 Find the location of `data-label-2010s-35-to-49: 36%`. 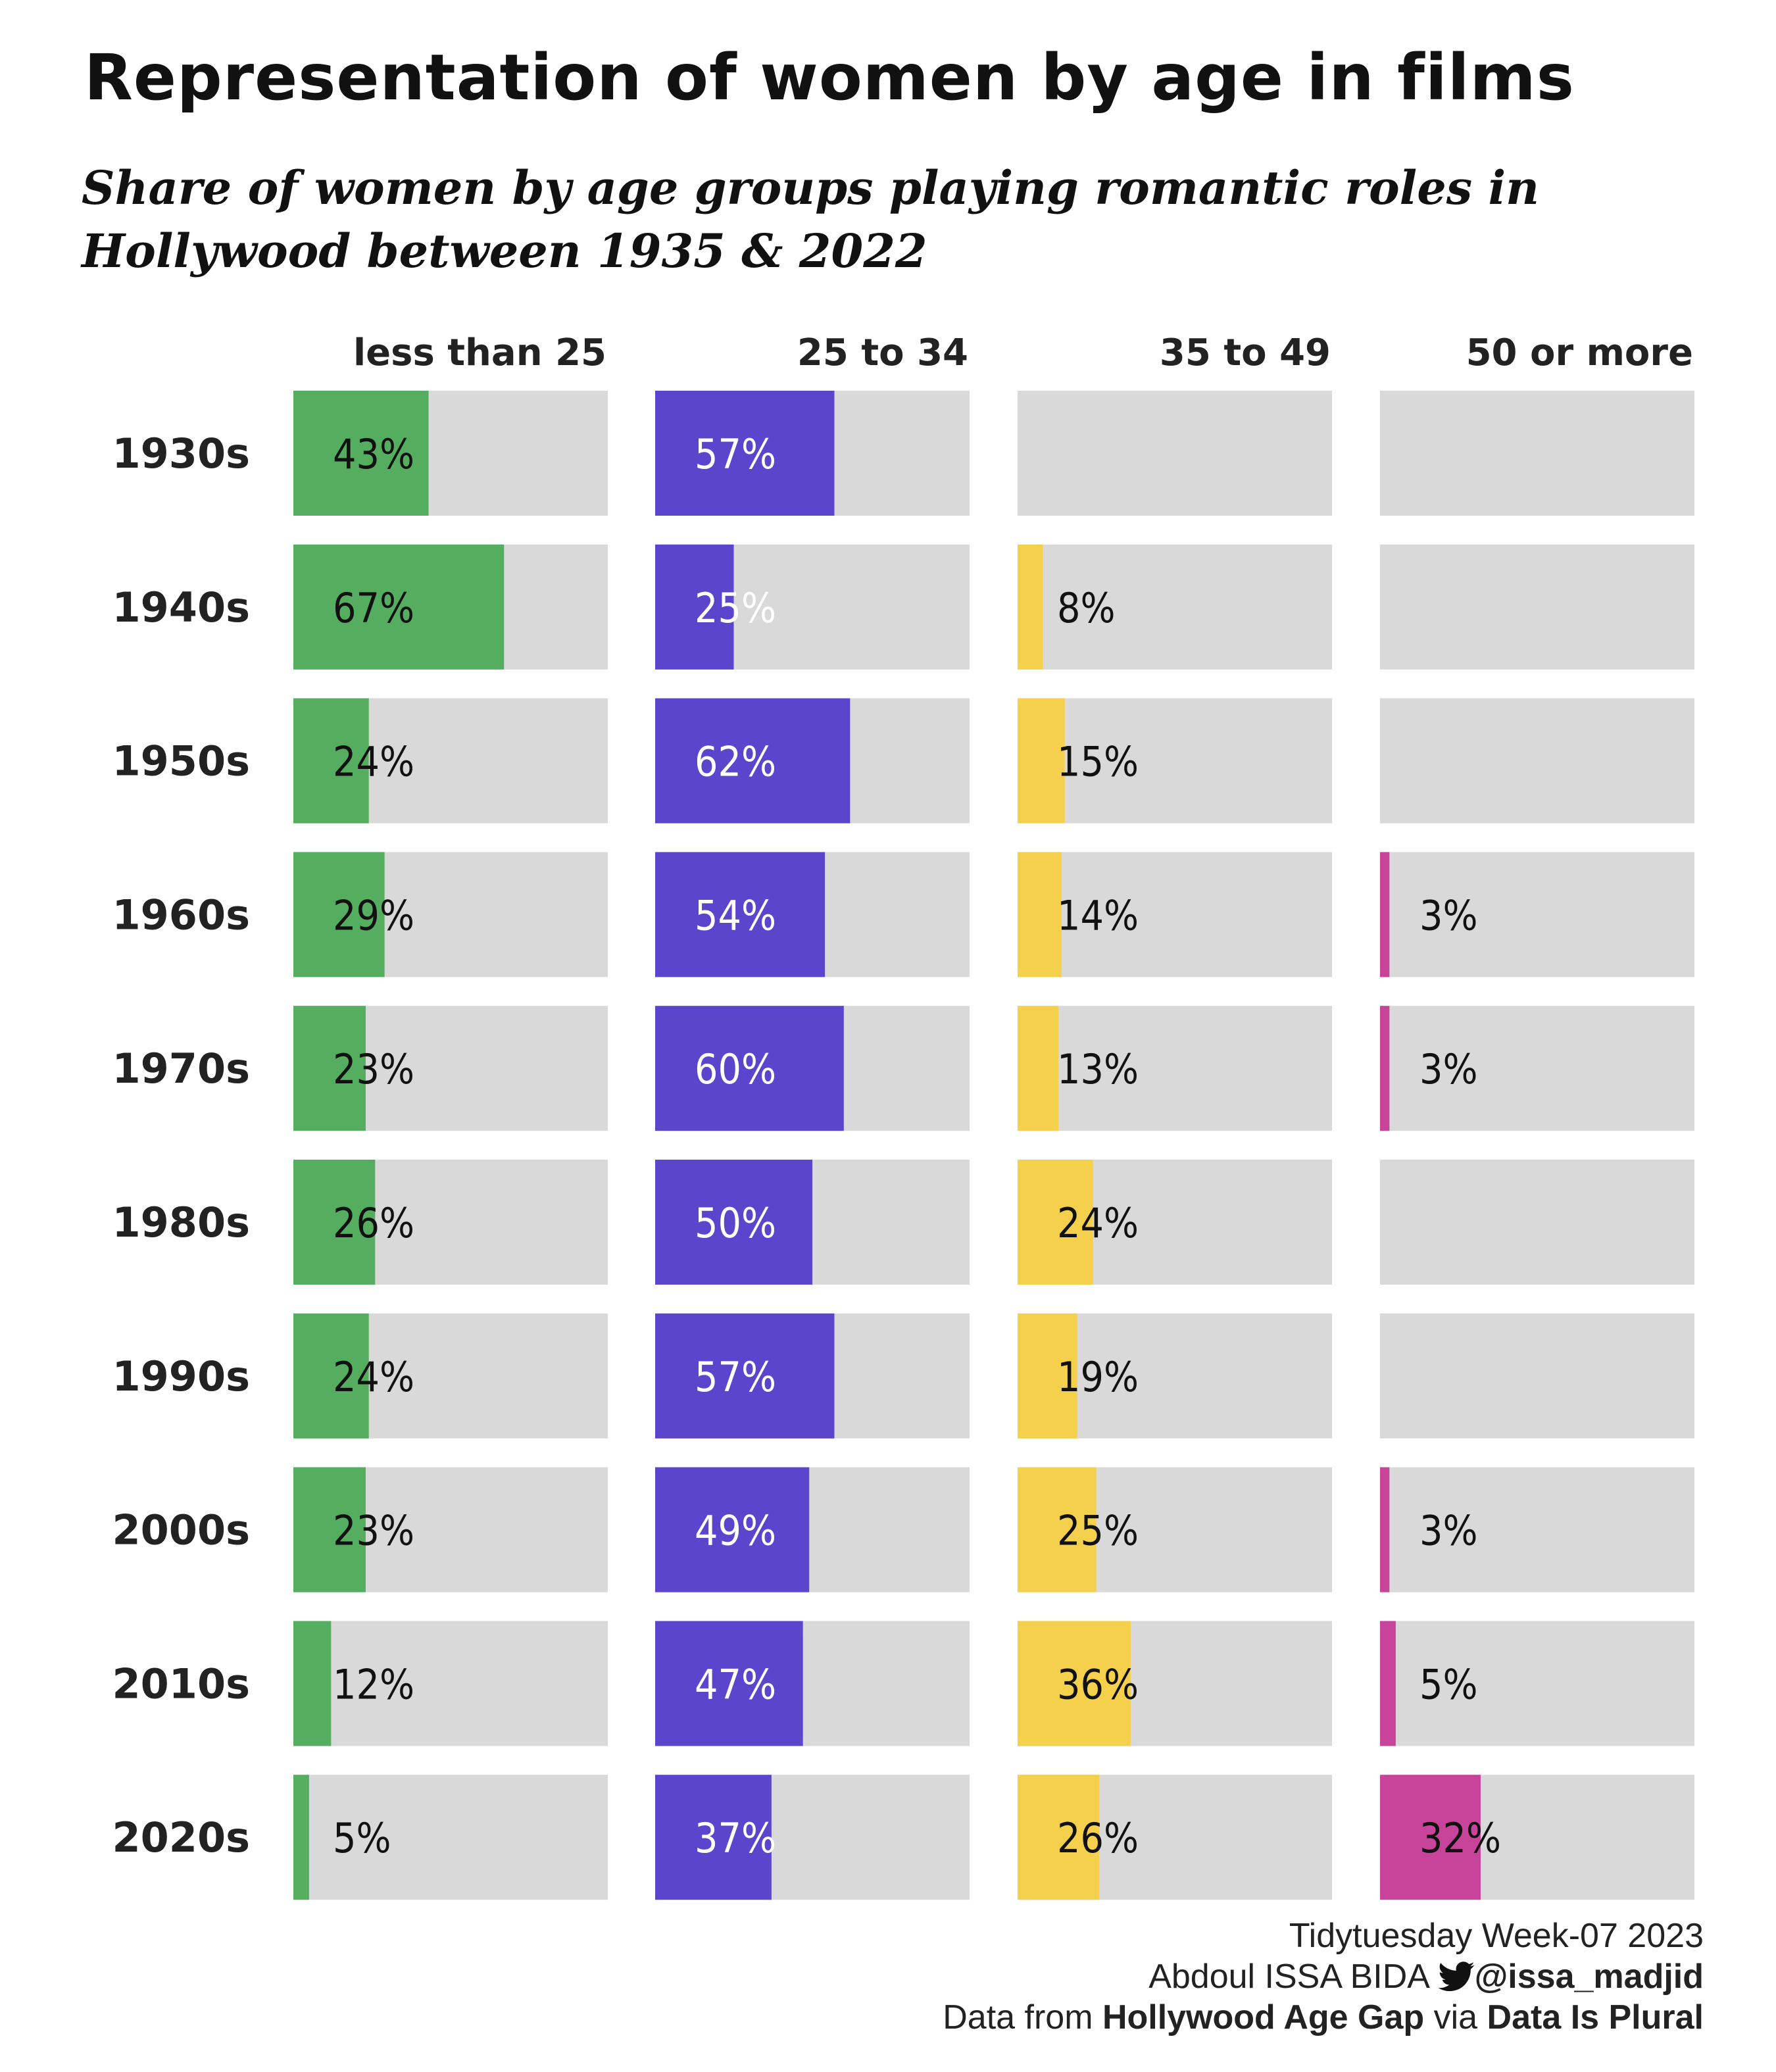

data-label-2010s-35-to-49: 36% is located at coordinates (1098, 1684).